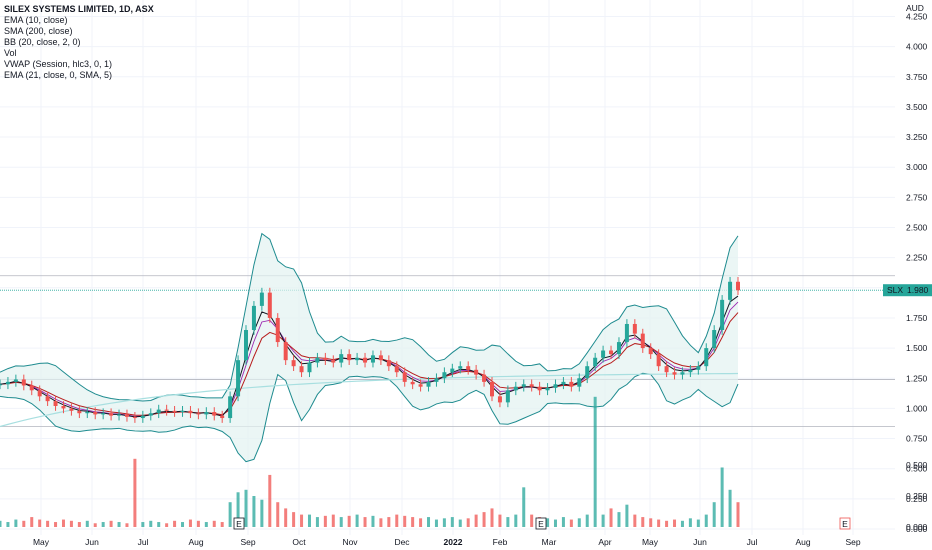  Describe the element at coordinates (38, 31) in the screenshot. I see `indicator-sma200: SMA (200, close)` at that location.